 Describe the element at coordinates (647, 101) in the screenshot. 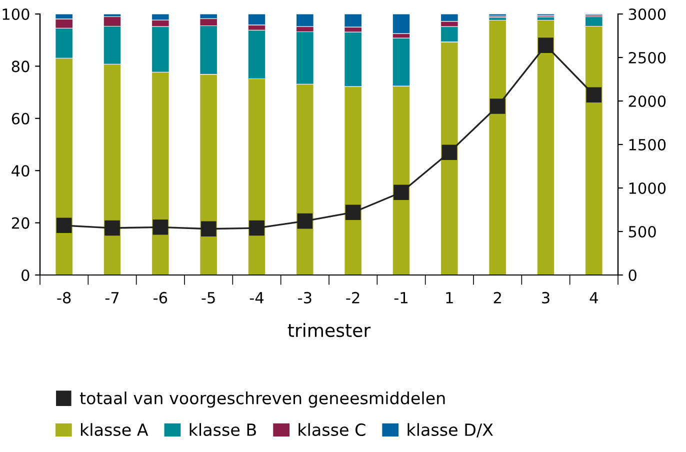

I see `y2-tick-label: 2000` at that location.